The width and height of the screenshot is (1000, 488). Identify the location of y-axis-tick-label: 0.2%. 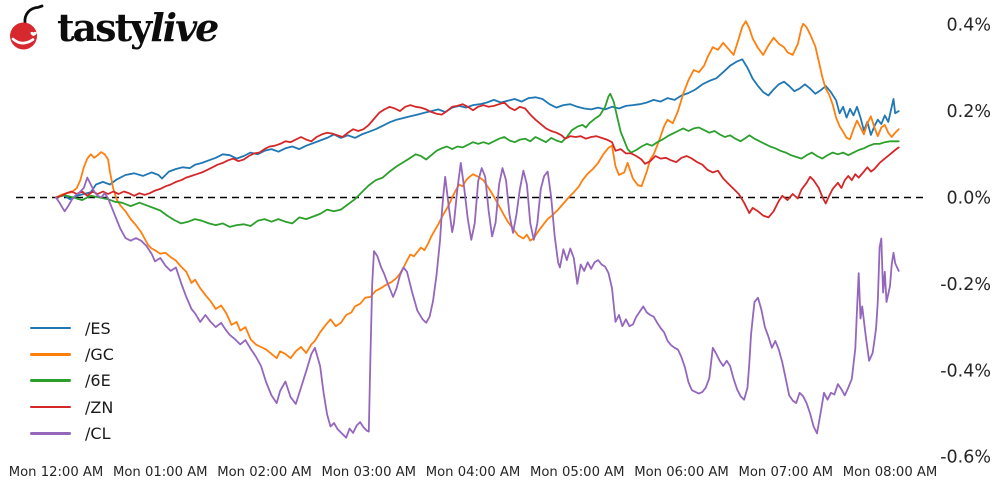
(969, 112).